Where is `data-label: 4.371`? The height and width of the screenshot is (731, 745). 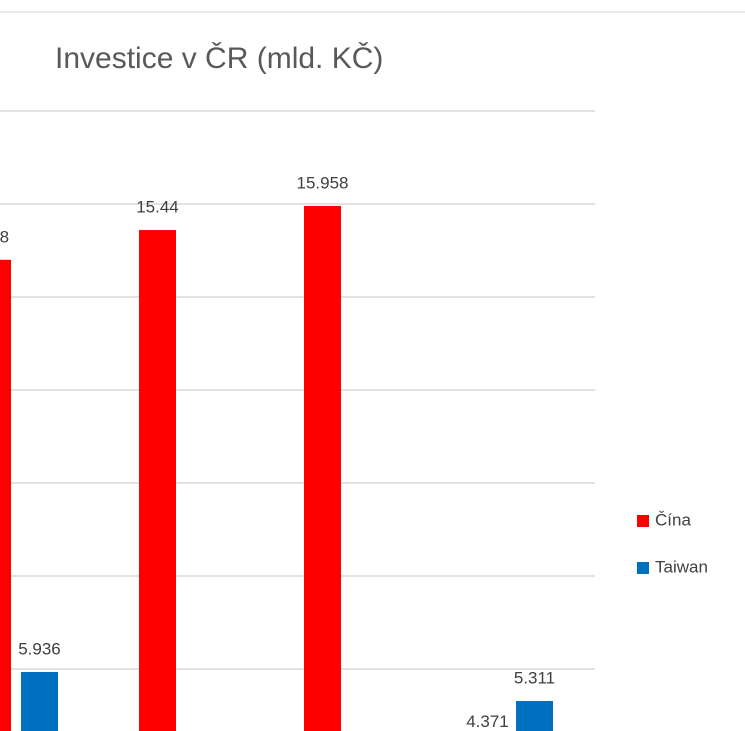
data-label: 4.371 is located at coordinates (487, 721).